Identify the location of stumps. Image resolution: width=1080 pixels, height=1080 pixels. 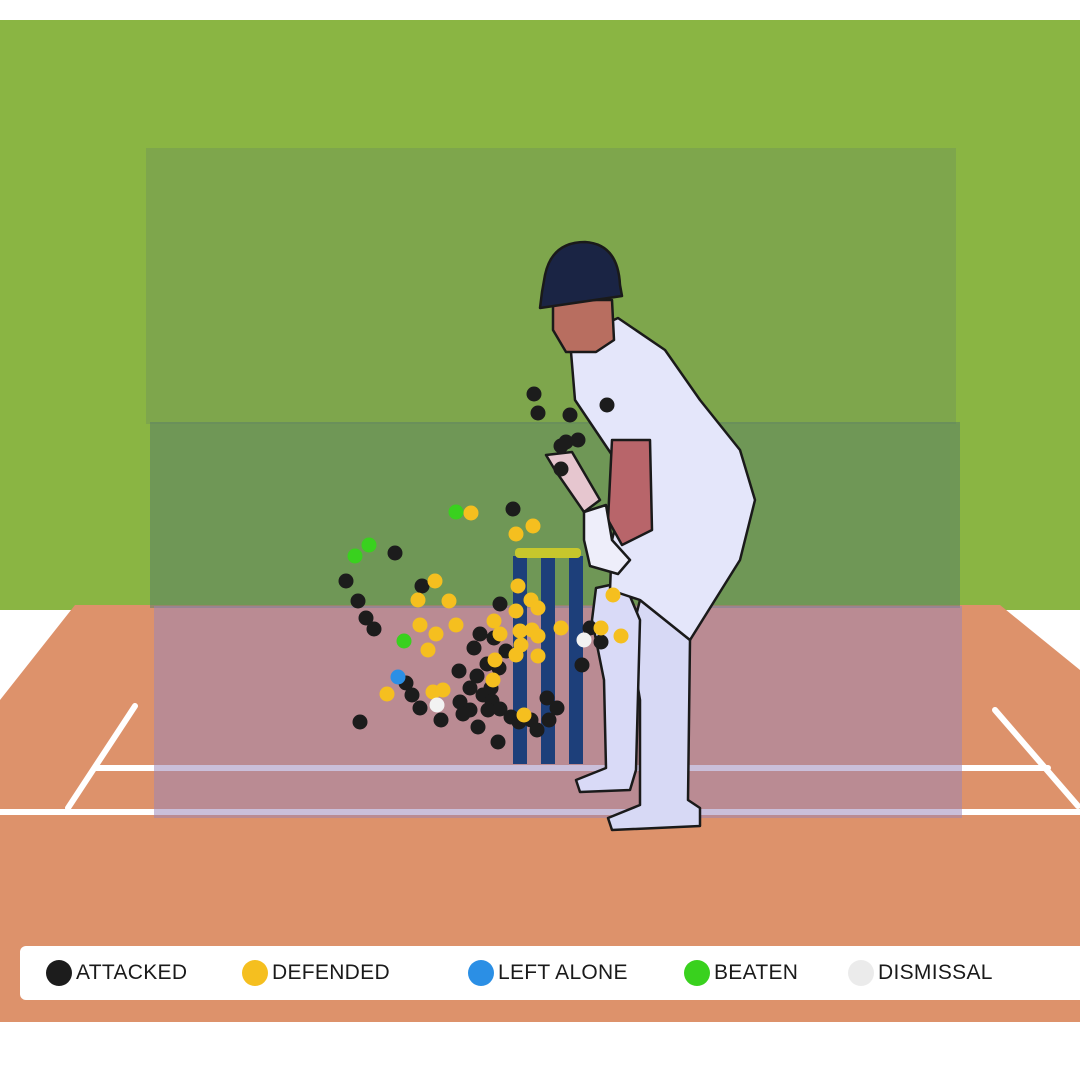
(548, 656).